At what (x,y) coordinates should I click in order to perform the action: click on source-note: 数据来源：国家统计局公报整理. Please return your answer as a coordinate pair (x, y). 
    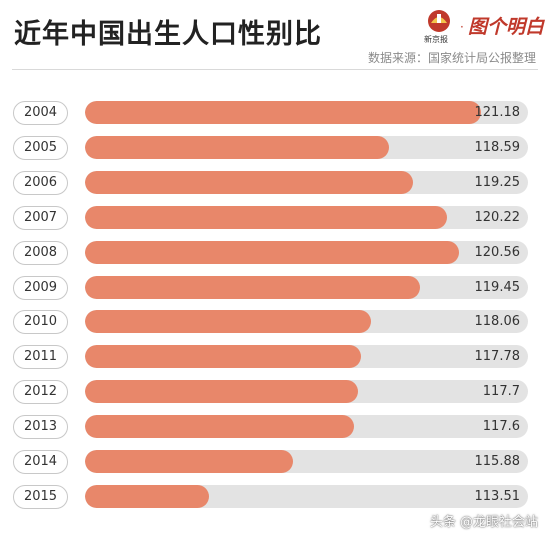
    Looking at the image, I should click on (451, 58).